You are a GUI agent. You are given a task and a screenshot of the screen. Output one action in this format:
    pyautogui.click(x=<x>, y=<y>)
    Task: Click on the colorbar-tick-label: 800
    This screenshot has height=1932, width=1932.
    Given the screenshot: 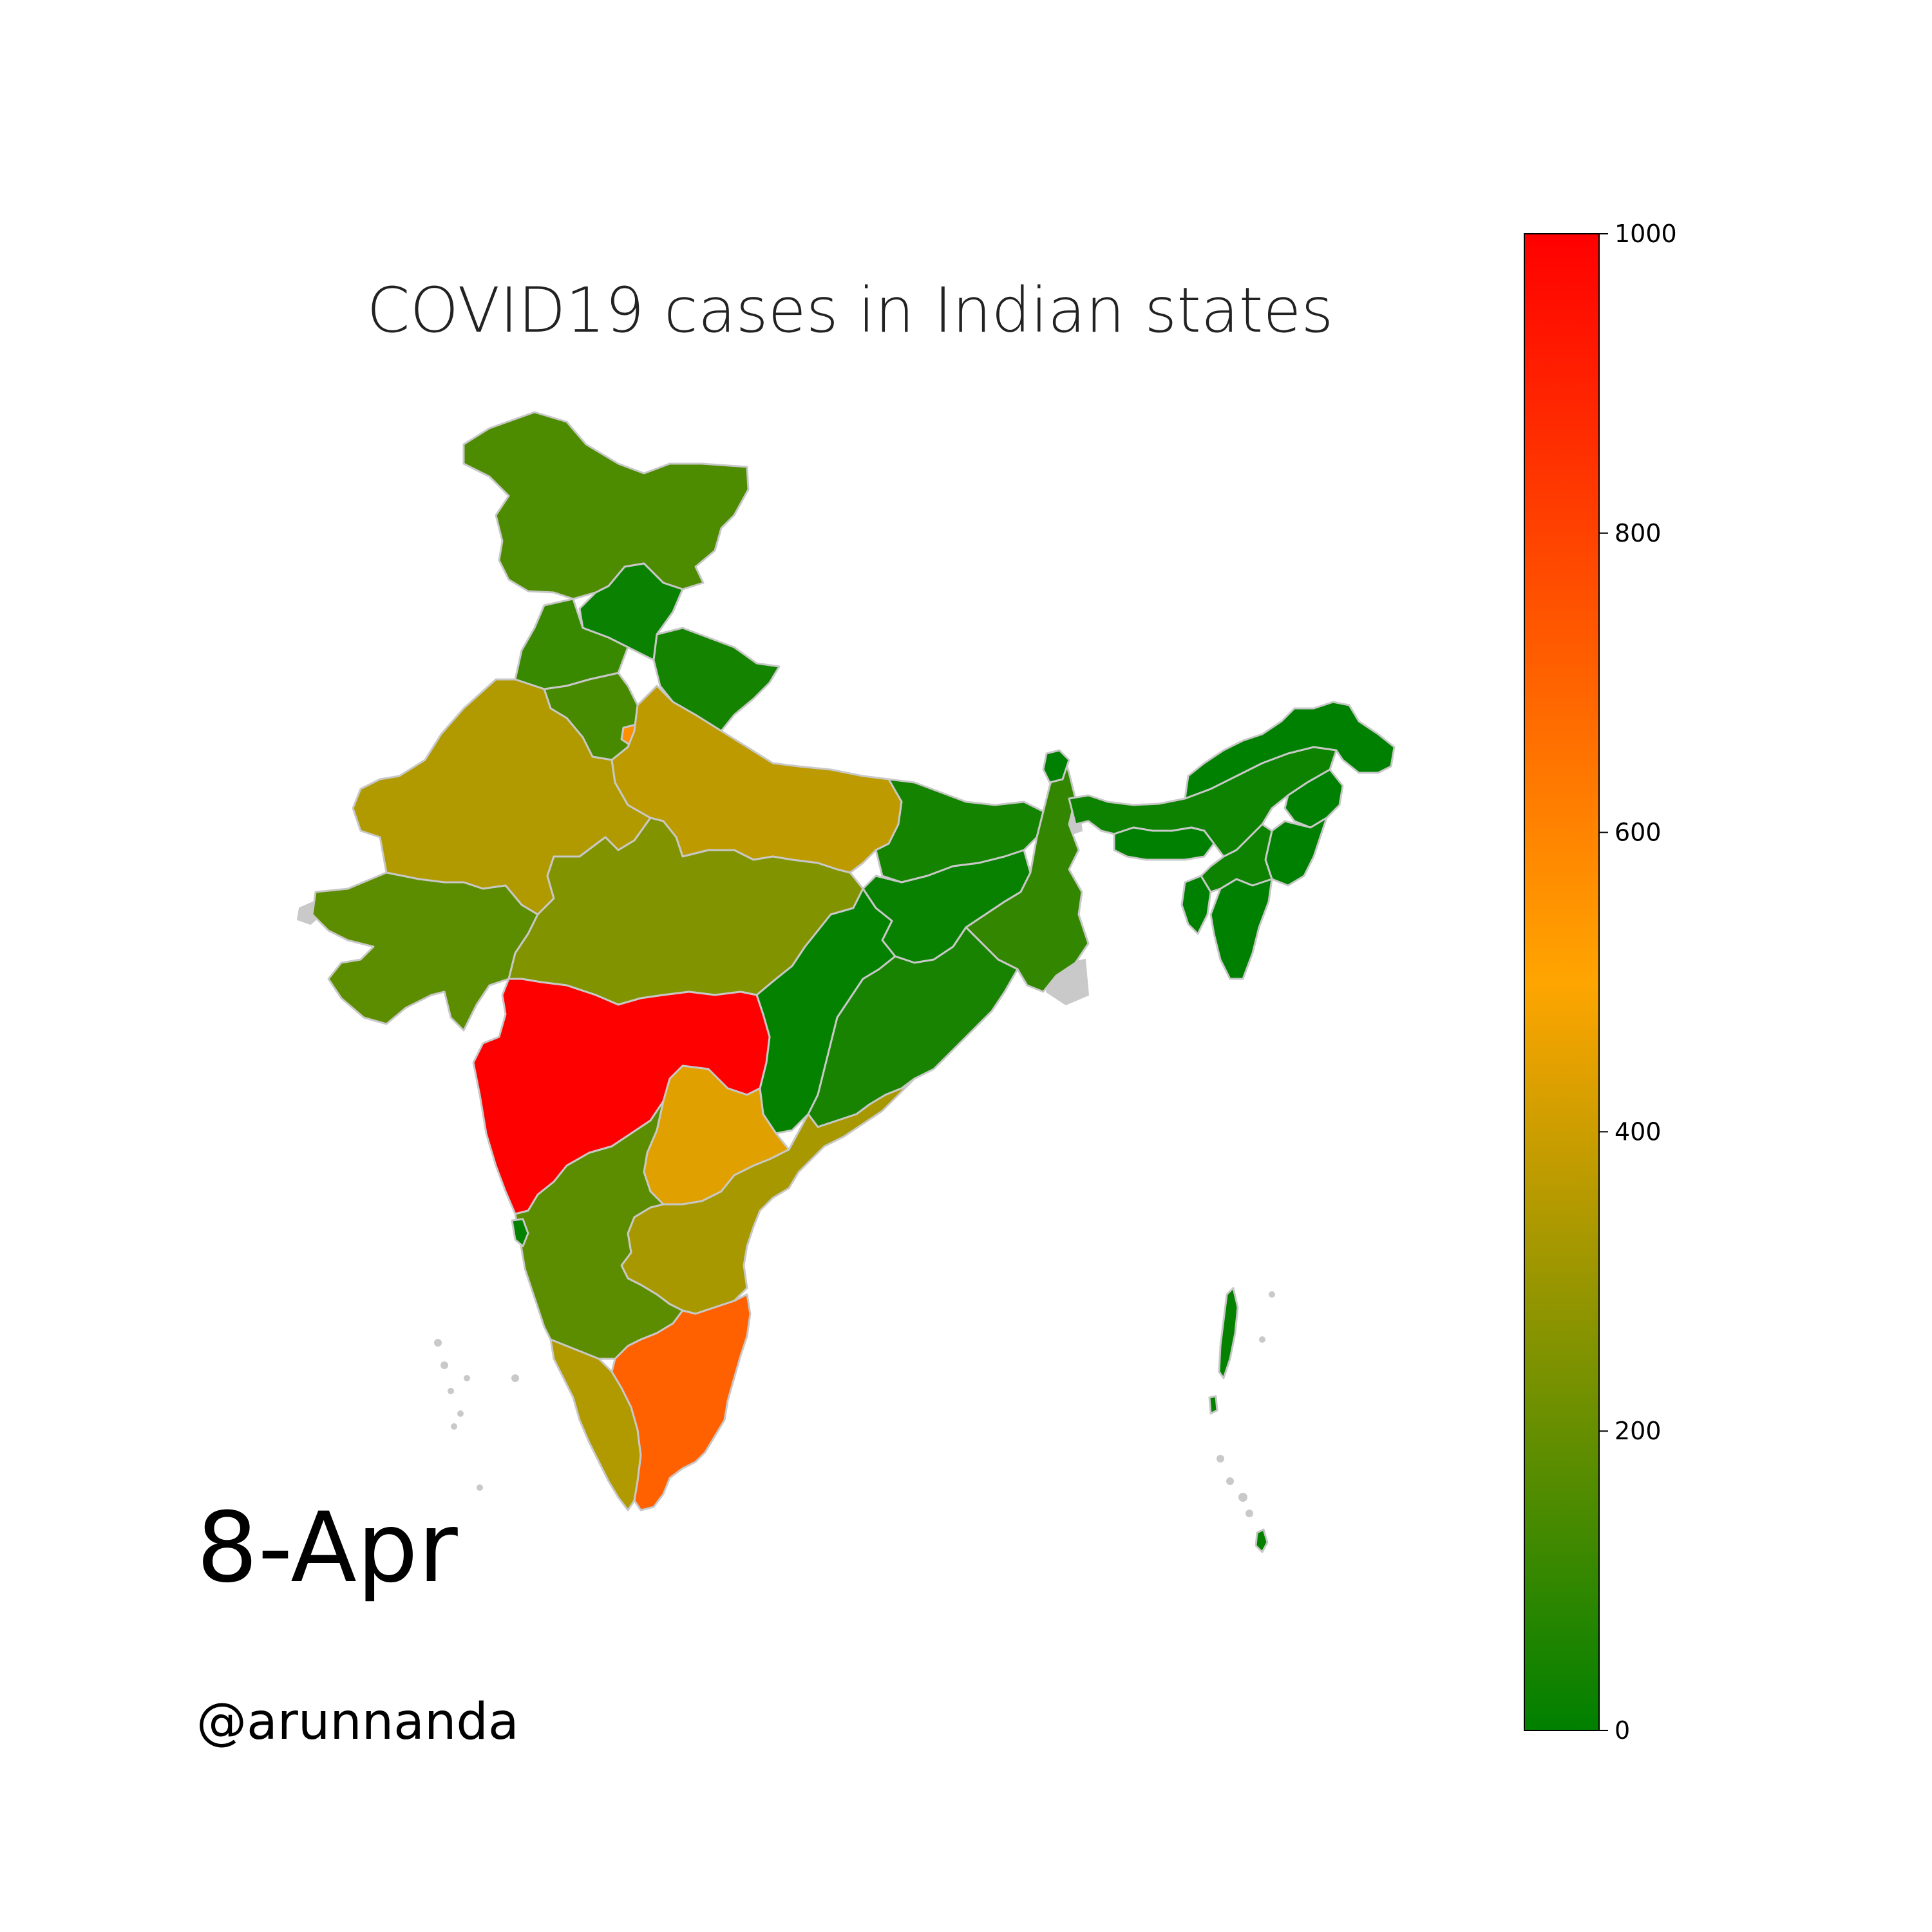 What is the action you would take?
    pyautogui.click(x=1638, y=533)
    